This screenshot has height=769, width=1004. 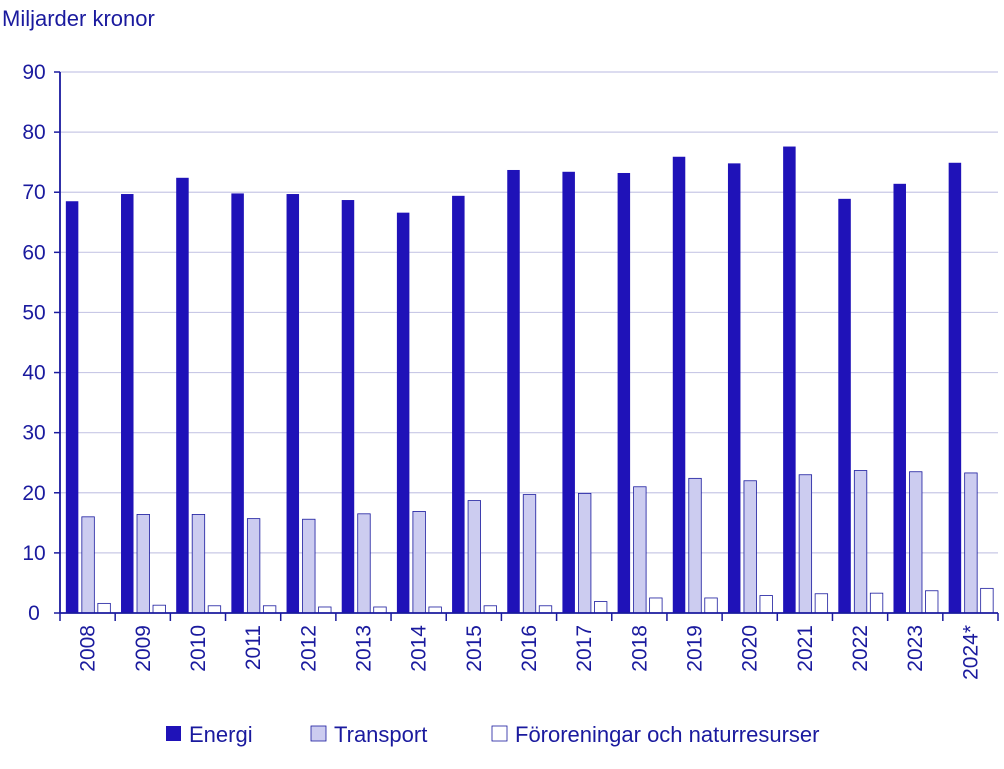 What do you see at coordinates (860, 542) in the screenshot?
I see `bar-transport-2022` at bounding box center [860, 542].